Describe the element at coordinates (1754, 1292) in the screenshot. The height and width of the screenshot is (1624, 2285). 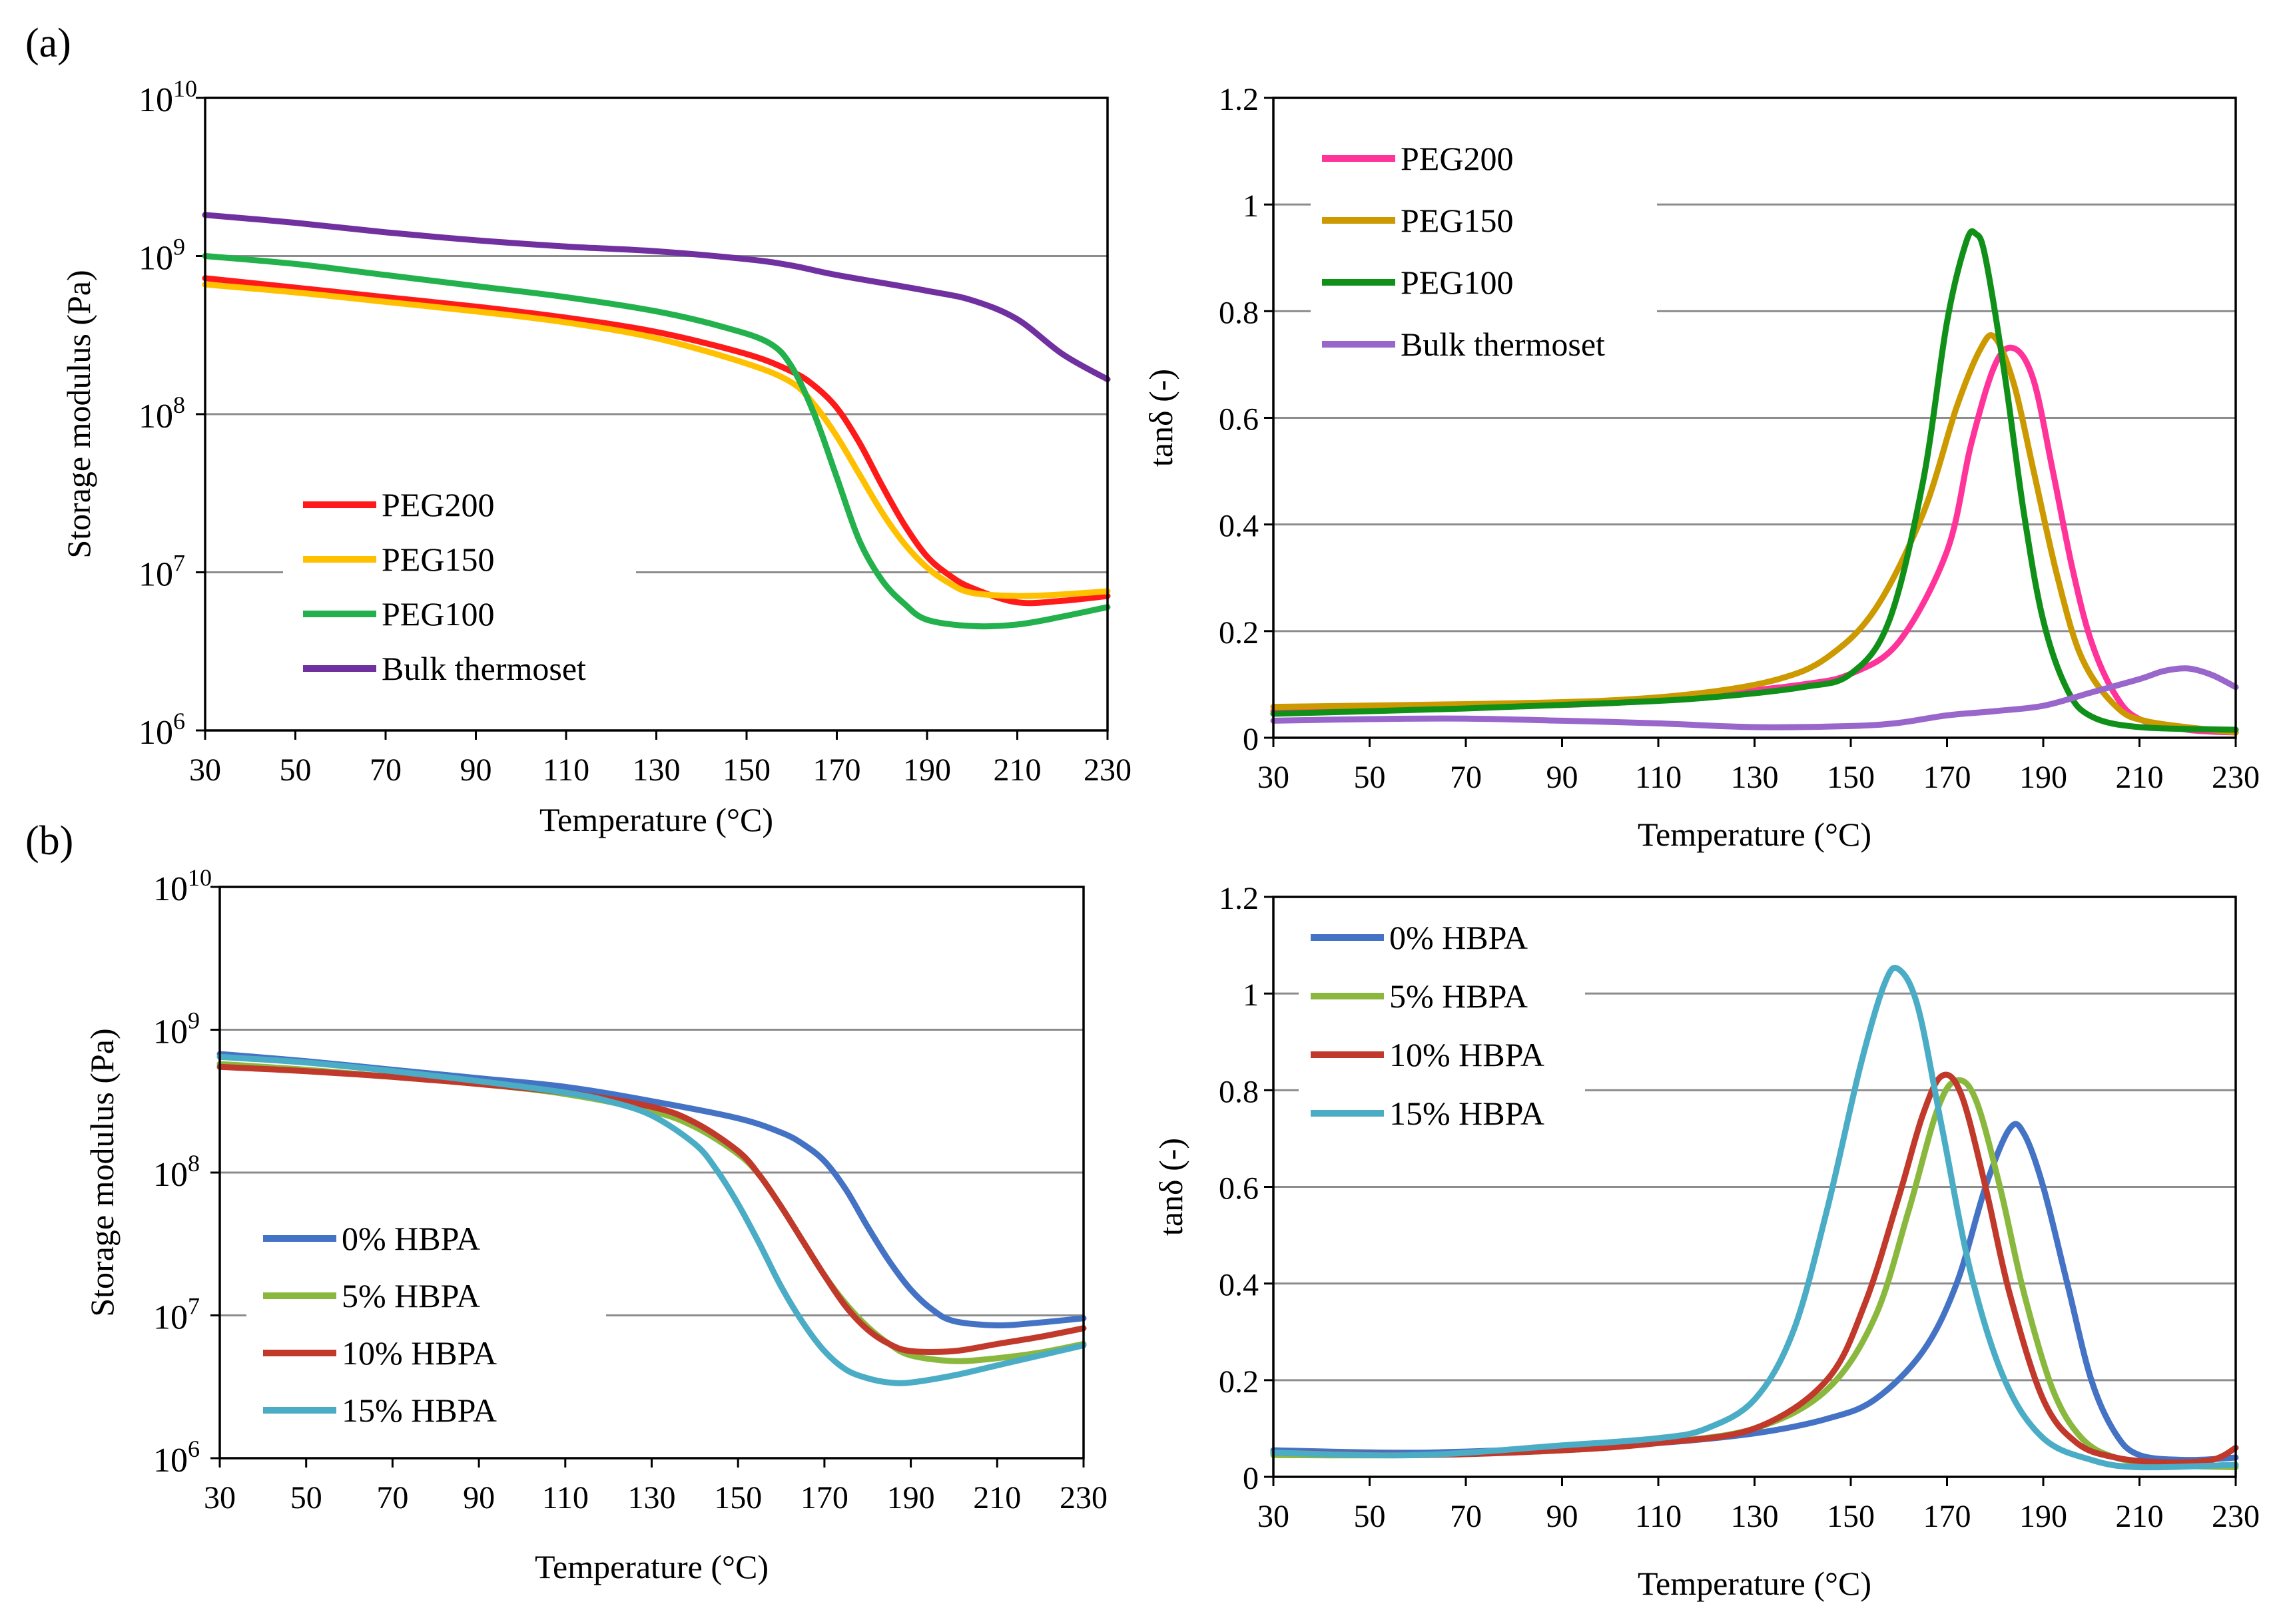
I see `series-line-0-hbpa` at that location.